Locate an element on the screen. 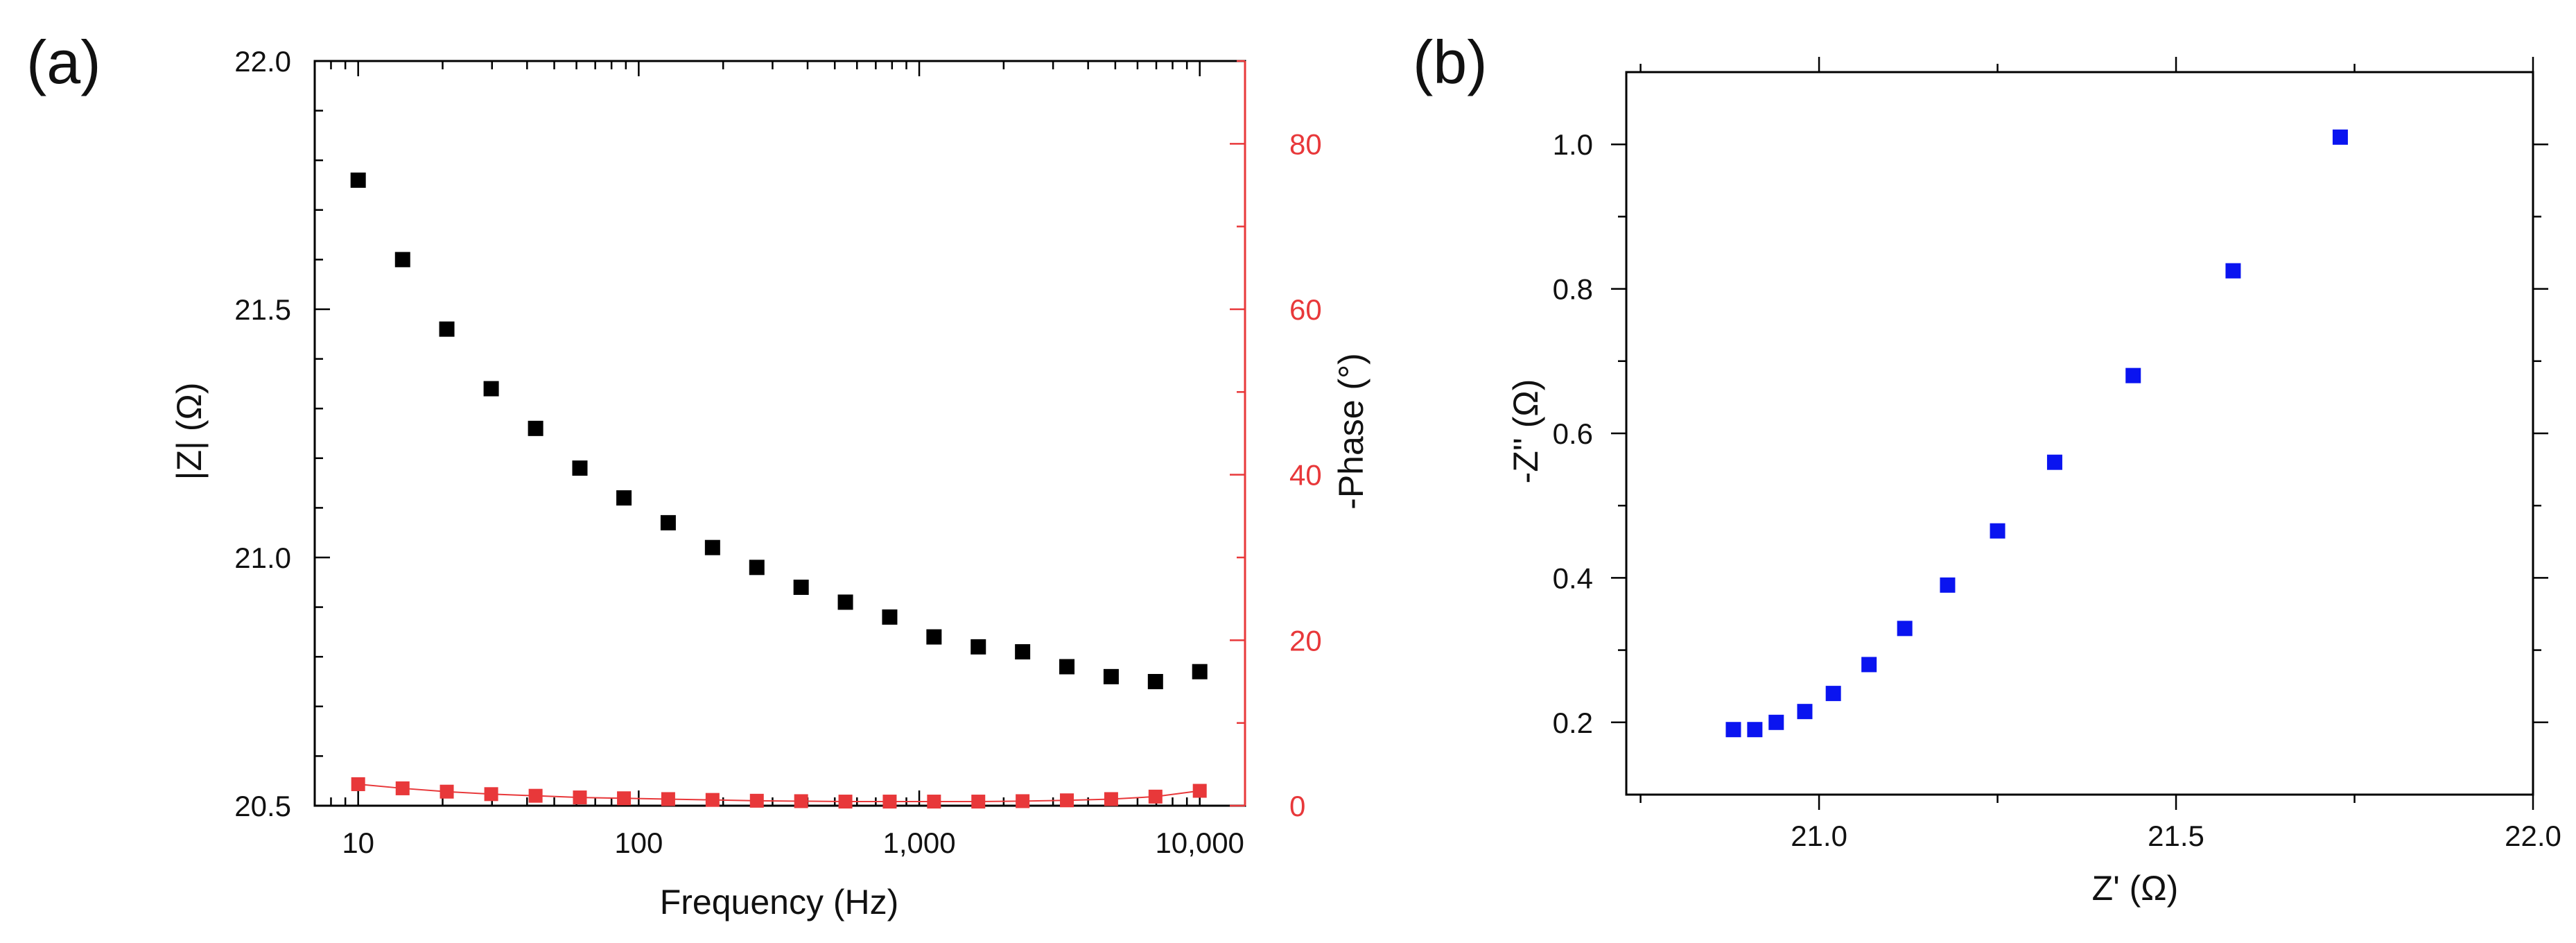 This screenshot has width=2576, height=943. chart-a-y-tick-label: 21.0 is located at coordinates (262, 558).